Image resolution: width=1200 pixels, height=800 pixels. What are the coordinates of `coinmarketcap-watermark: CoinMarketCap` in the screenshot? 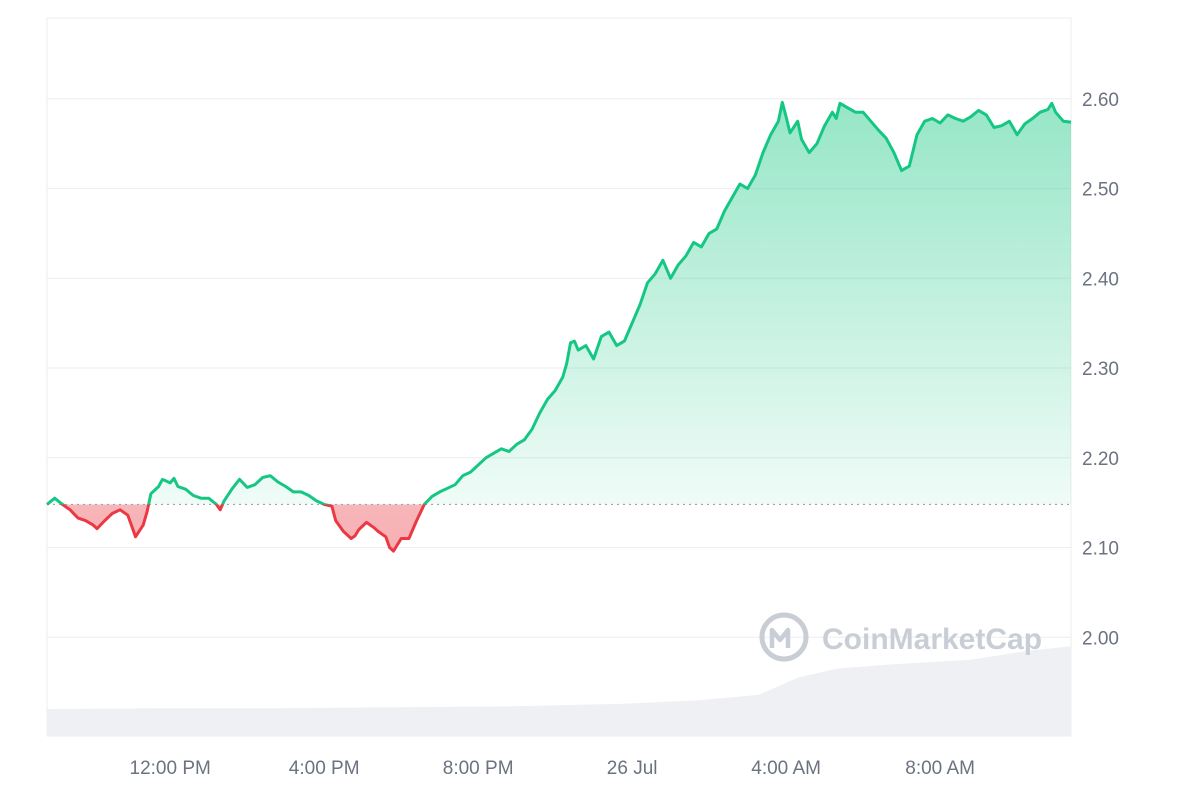 It's located at (900, 637).